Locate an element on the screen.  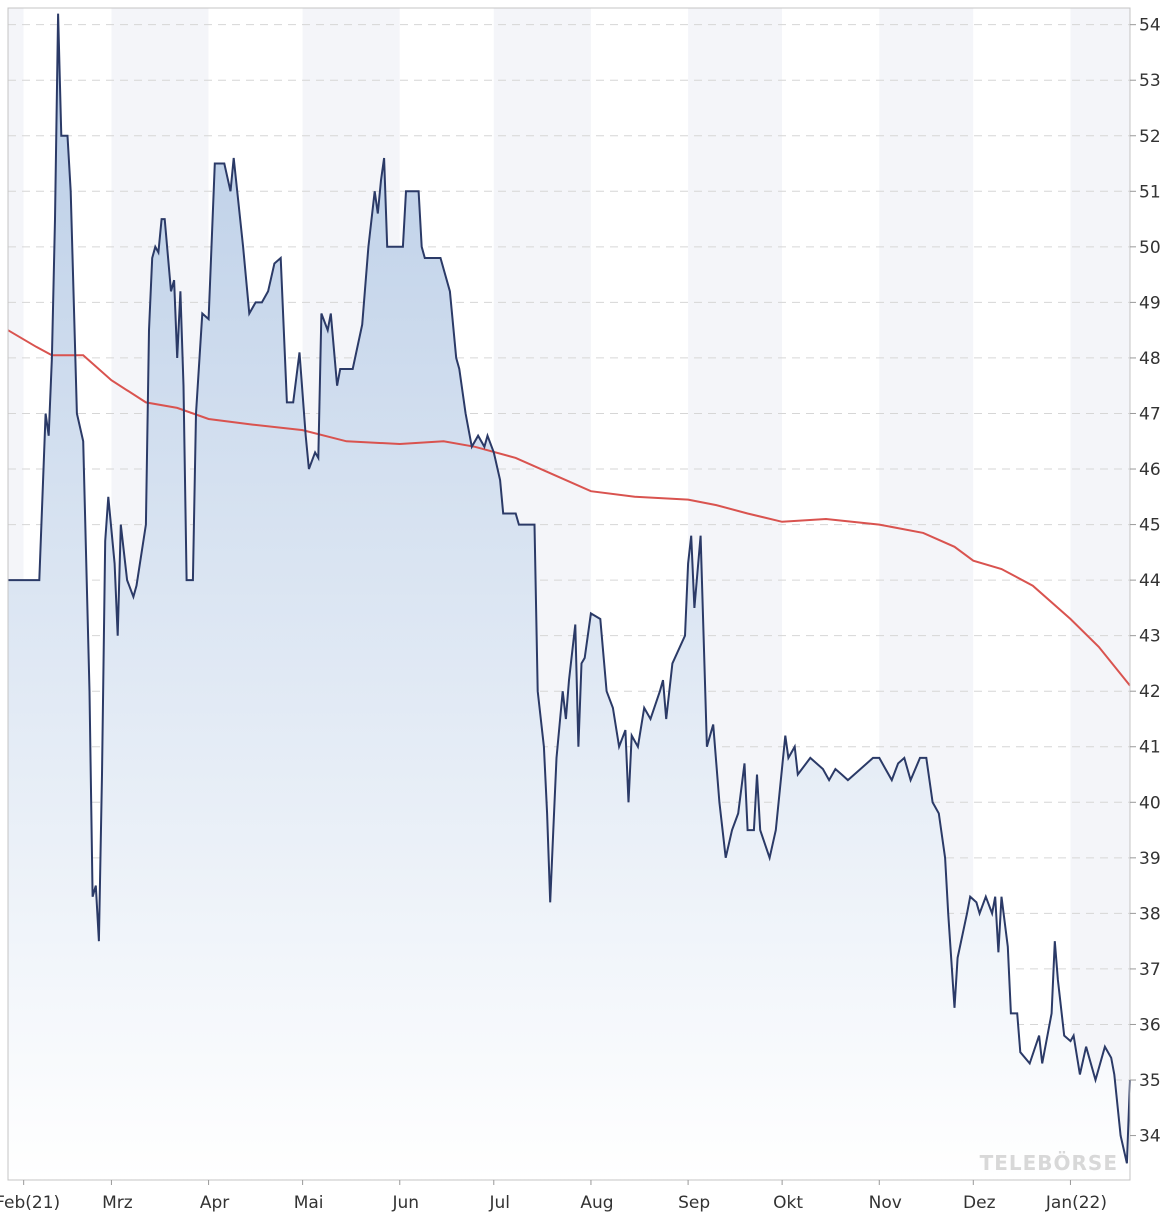
x-tick-label: Jun is located at coordinates (405, 1203).